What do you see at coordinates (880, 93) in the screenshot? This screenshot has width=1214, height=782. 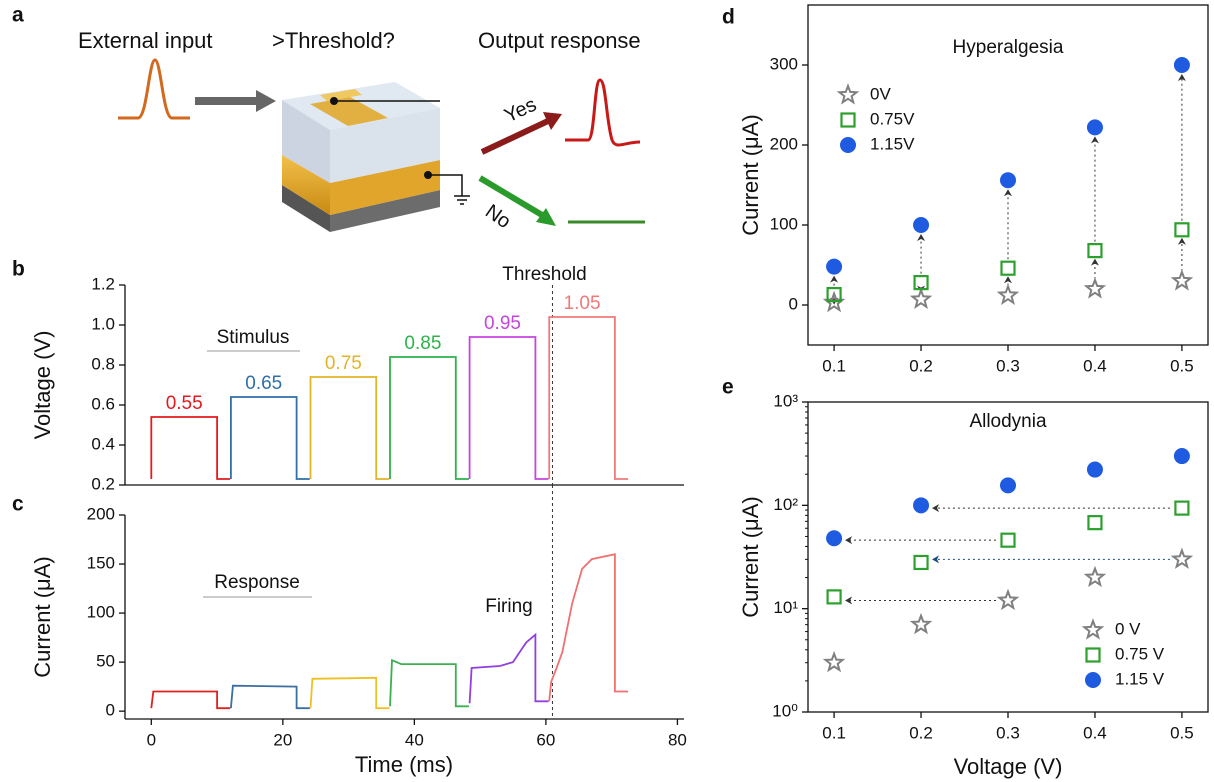 I see `legend-label: 0V` at bounding box center [880, 93].